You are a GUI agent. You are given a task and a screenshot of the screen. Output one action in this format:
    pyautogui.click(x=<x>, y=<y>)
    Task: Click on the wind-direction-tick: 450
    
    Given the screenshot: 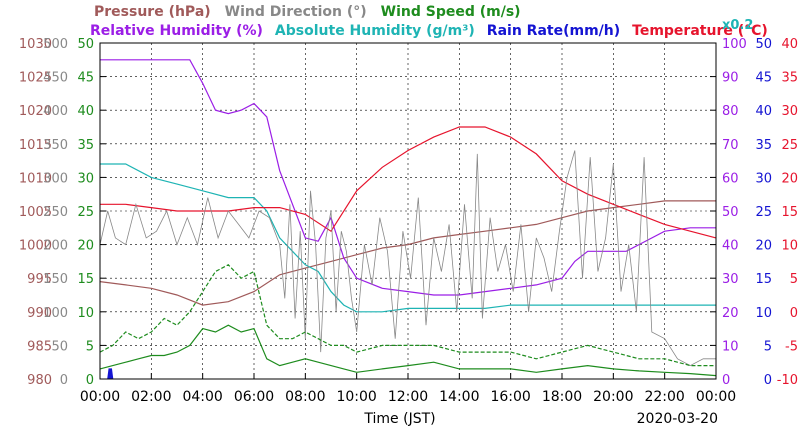 What is the action you would take?
    pyautogui.click(x=55, y=78)
    